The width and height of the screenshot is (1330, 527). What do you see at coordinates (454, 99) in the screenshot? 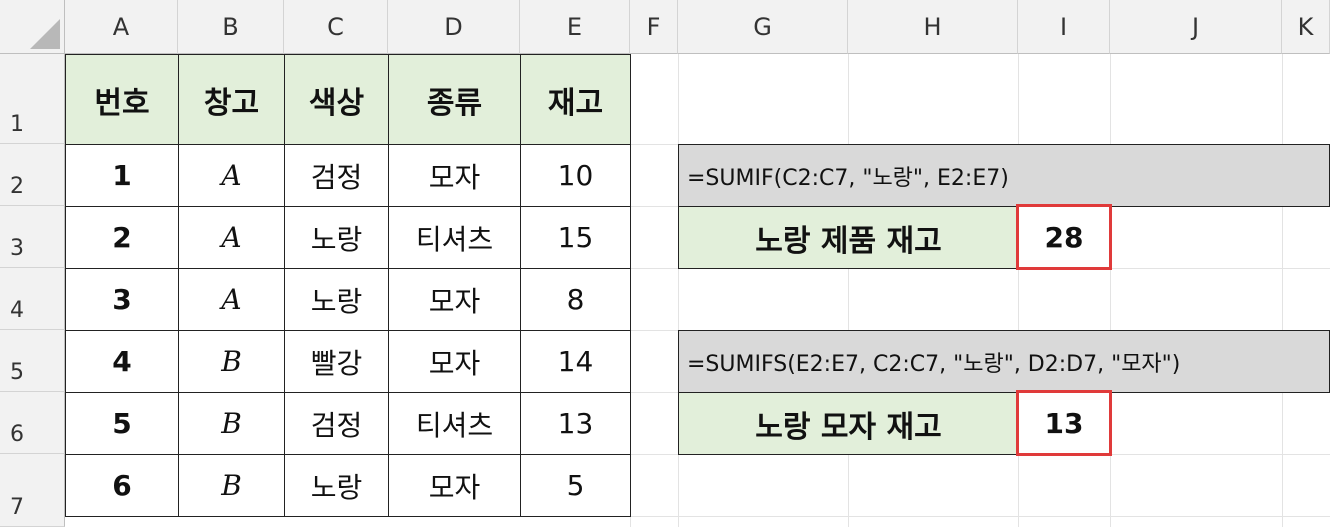
I see `header-cell-type: 종류` at bounding box center [454, 99].